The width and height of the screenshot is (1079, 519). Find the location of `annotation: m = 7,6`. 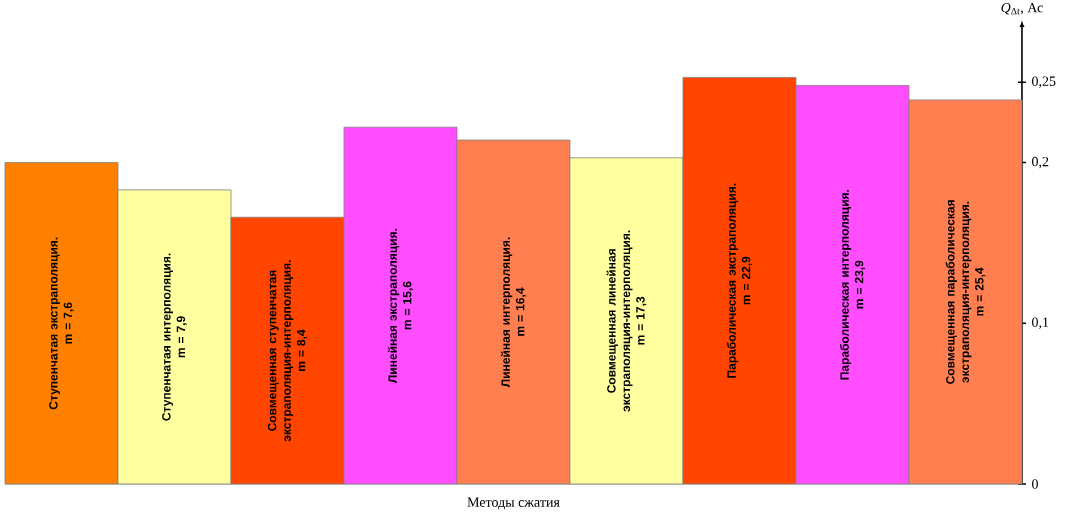

annotation: m = 7,6 is located at coordinates (68, 323).